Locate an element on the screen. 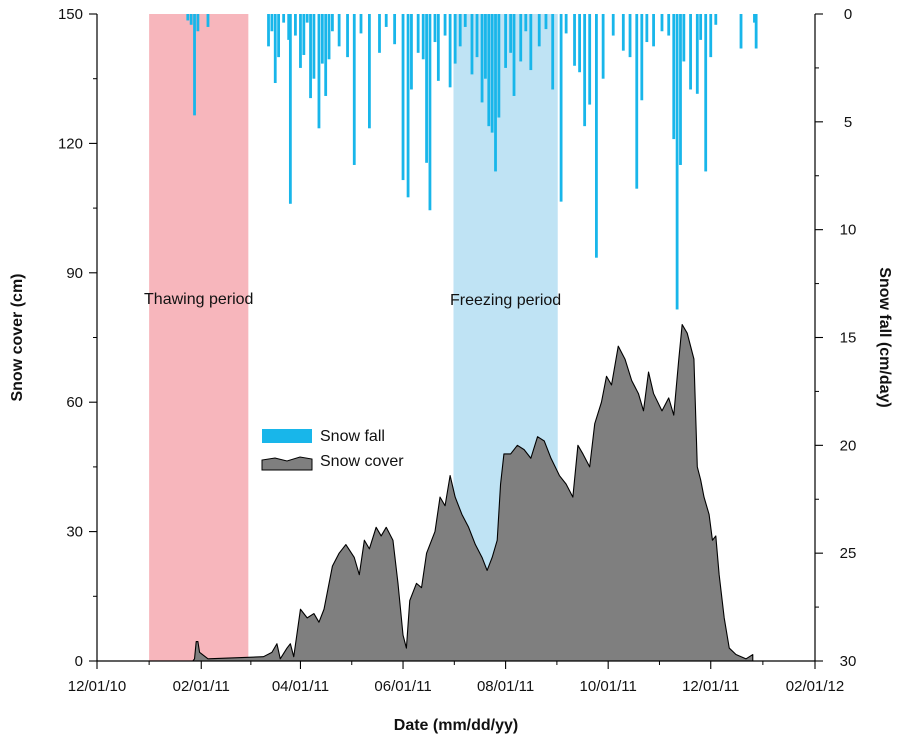 This screenshot has width=900, height=744. x-axis-title: Date (mm/dd/yy) is located at coordinates (456, 725).